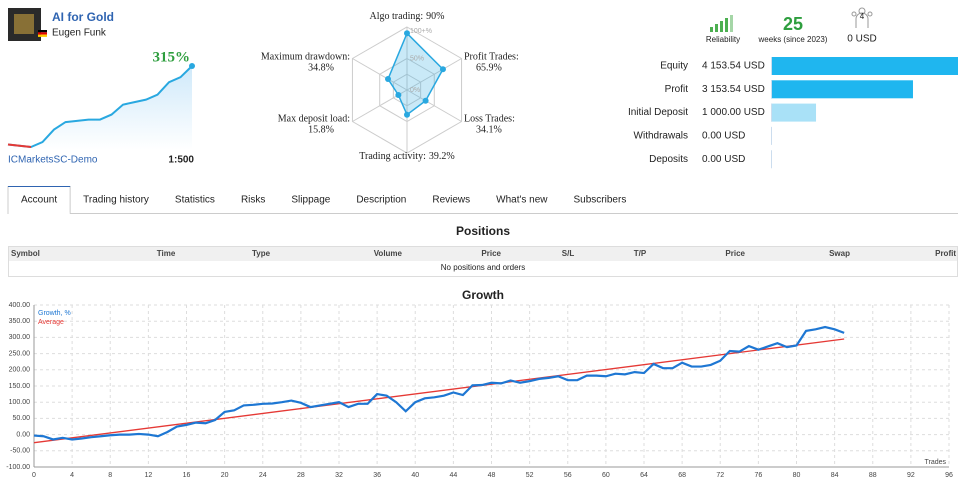  I want to click on column-header: Price, so click(491, 253).